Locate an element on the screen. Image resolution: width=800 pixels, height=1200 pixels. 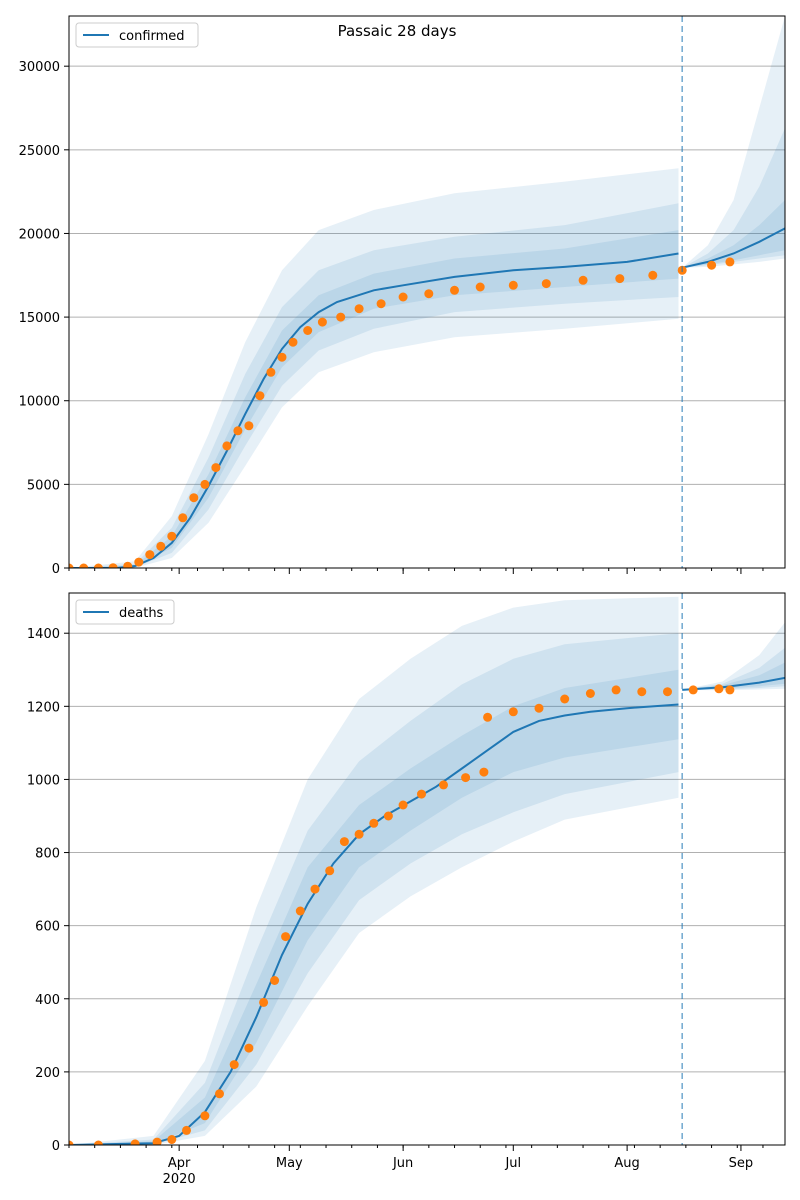
y-tick-label: 5000 is located at coordinates (43, 485).